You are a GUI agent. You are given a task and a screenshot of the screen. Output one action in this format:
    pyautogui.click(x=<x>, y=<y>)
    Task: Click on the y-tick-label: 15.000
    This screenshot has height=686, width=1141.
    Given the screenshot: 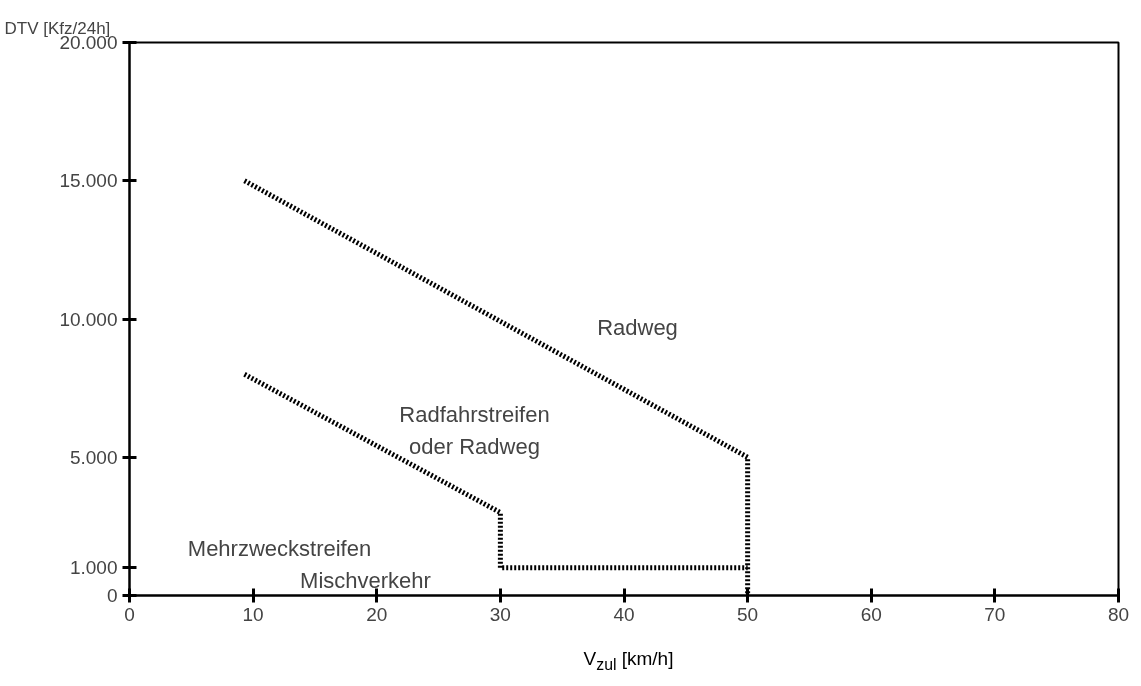 What is the action you would take?
    pyautogui.click(x=88, y=181)
    